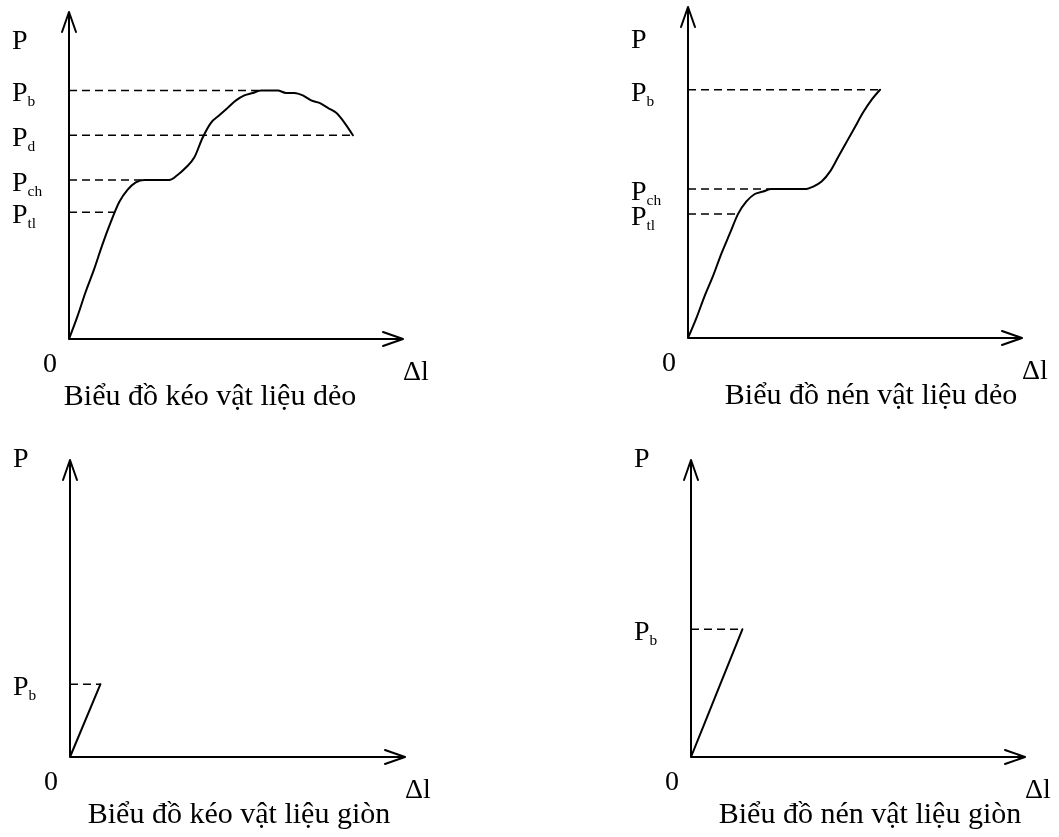 This screenshot has width=1059, height=837. I want to click on text: Biểu đồ nén vật liệu giòn, so click(870, 812).